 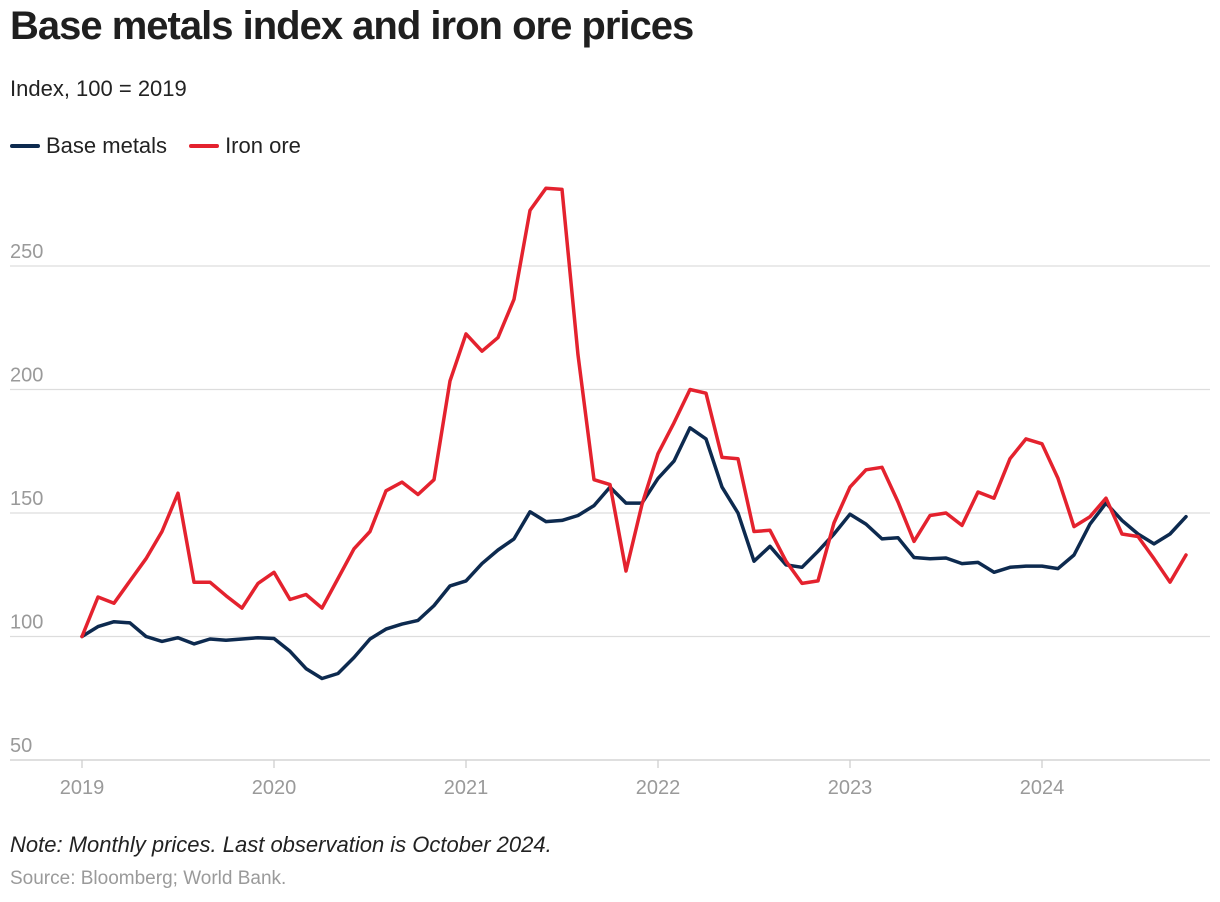 What do you see at coordinates (1042, 788) in the screenshot?
I see `x-tick-label-2024: 2024` at bounding box center [1042, 788].